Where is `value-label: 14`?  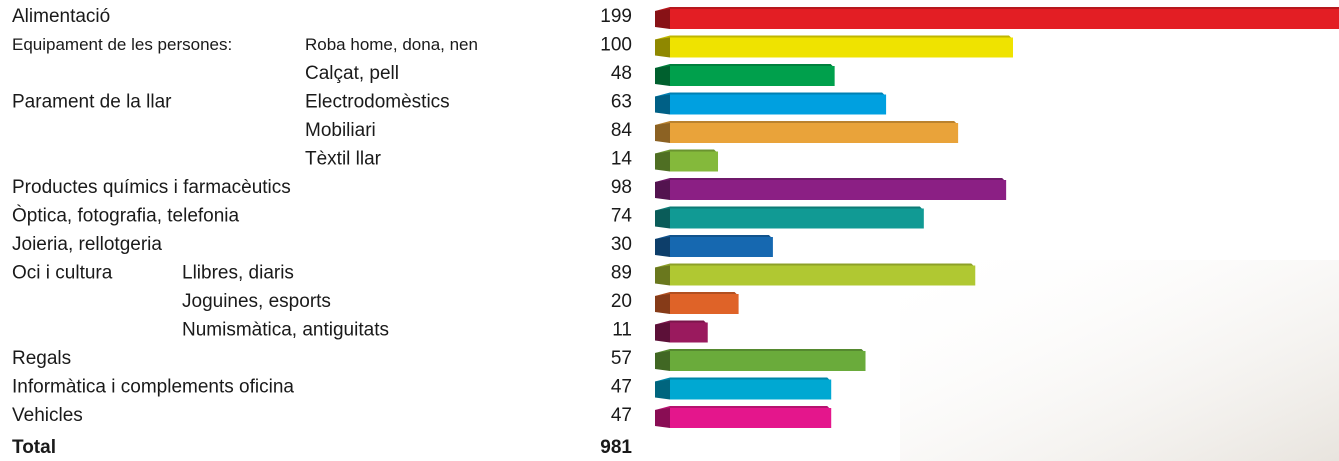
value-label: 14 is located at coordinates (622, 159).